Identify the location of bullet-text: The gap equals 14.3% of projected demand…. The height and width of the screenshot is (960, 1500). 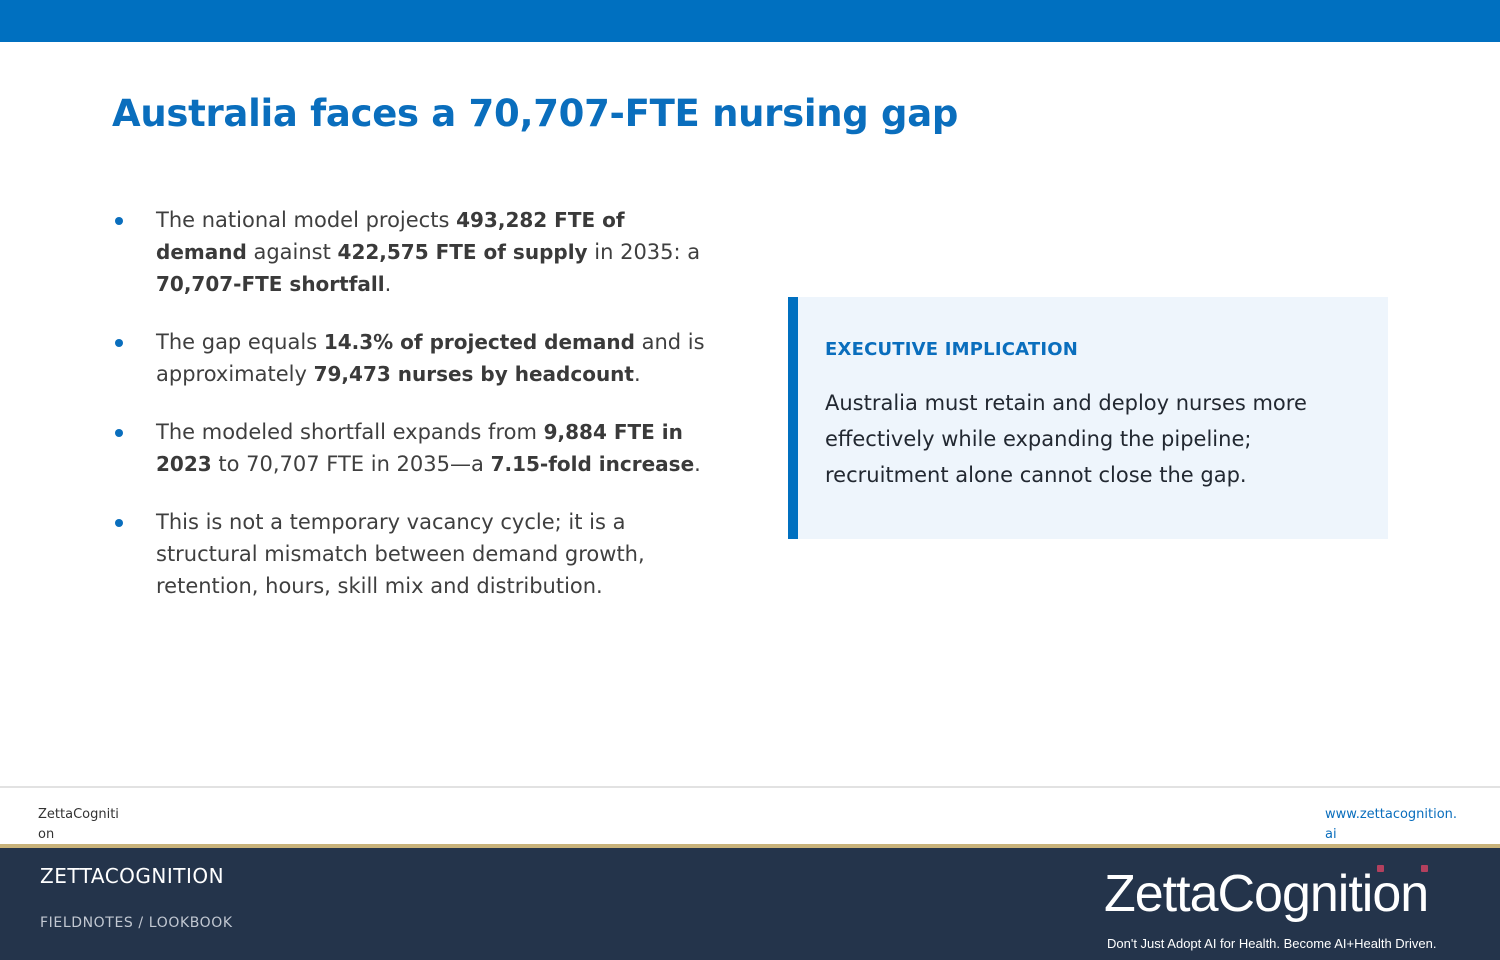
(430, 358).